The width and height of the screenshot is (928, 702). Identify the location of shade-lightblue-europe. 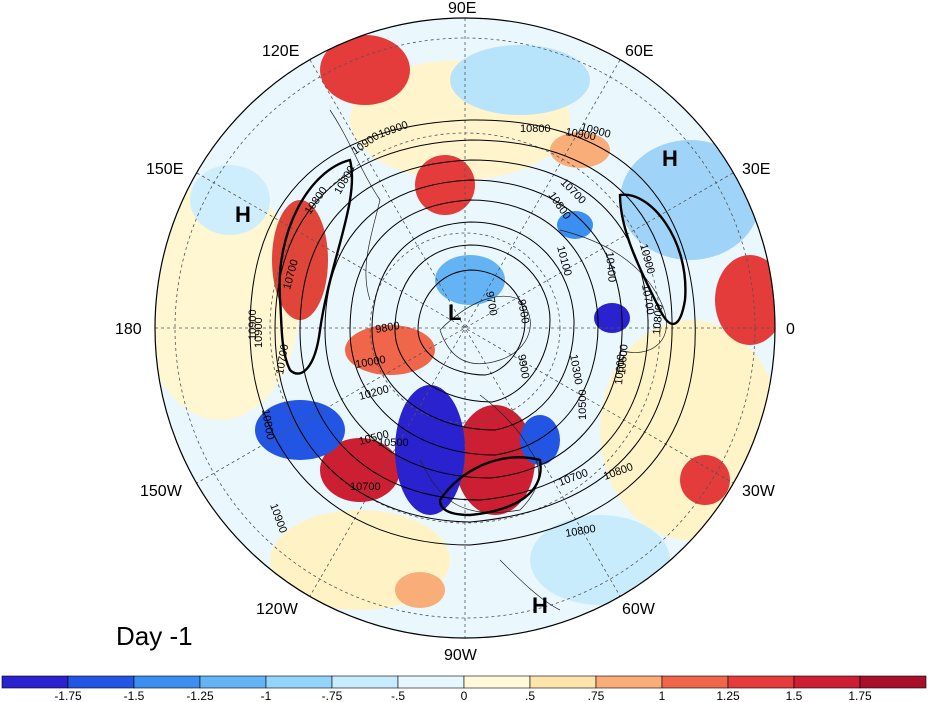
(690, 200).